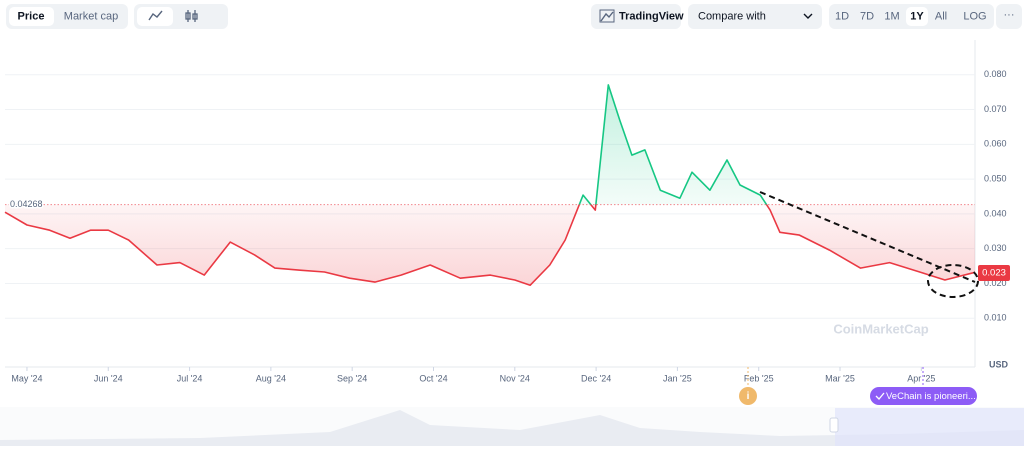 This screenshot has height=451, width=1024. Describe the element at coordinates (995, 318) in the screenshot. I see `y-tick-label: 0.010` at that location.